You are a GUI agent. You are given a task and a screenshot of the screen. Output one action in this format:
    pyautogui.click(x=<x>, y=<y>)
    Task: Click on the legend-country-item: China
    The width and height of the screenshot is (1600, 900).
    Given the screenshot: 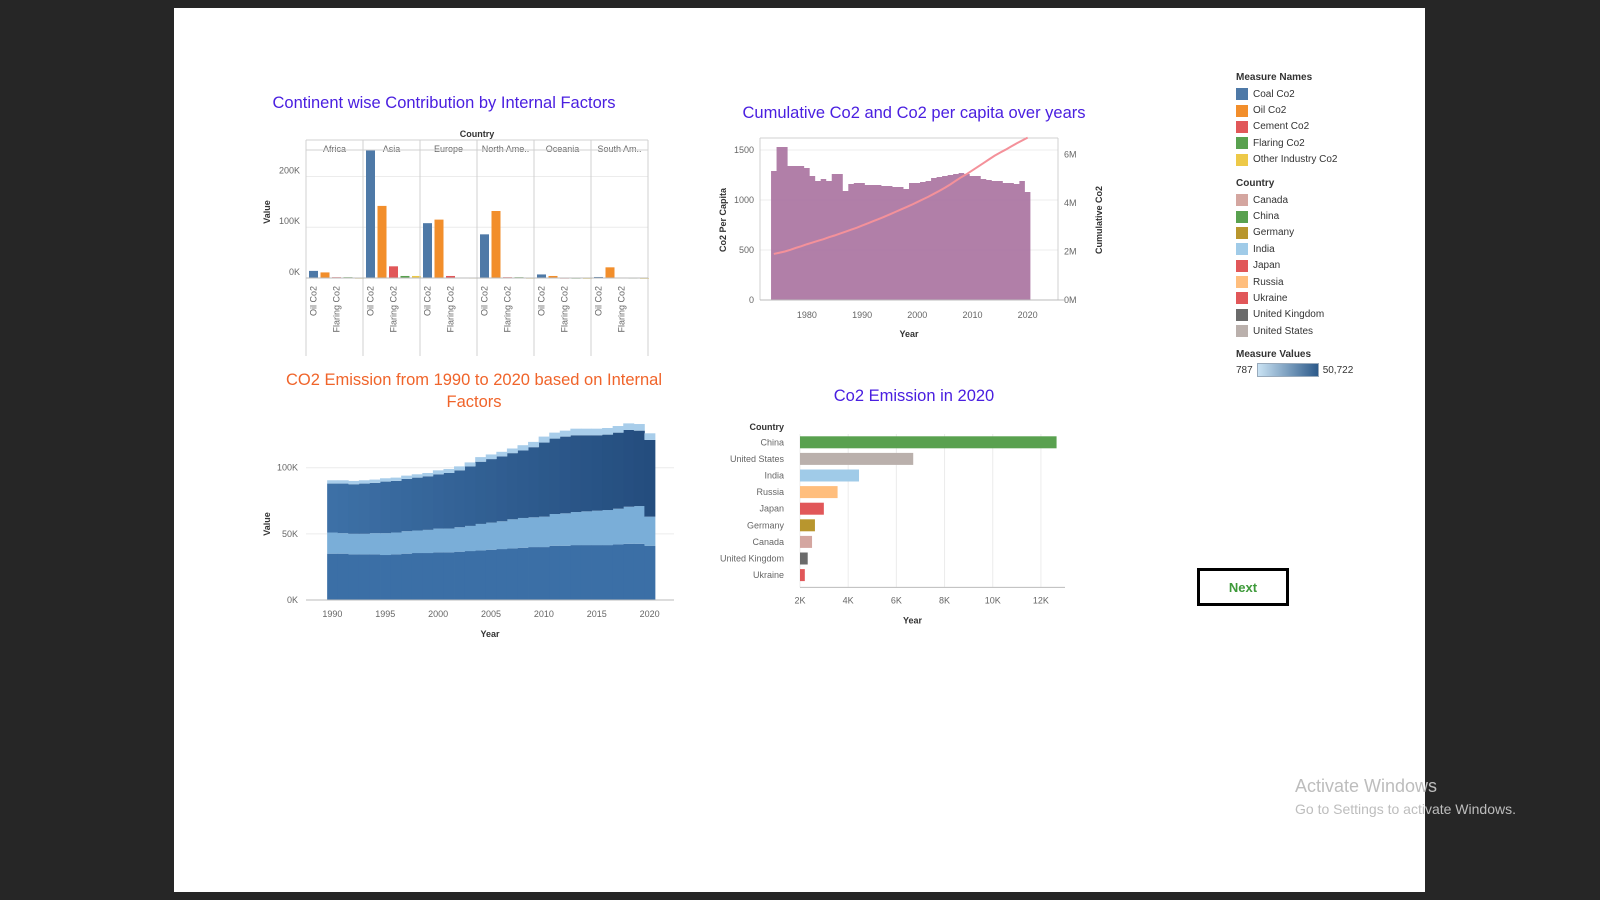 What is the action you would take?
    pyautogui.click(x=1311, y=216)
    